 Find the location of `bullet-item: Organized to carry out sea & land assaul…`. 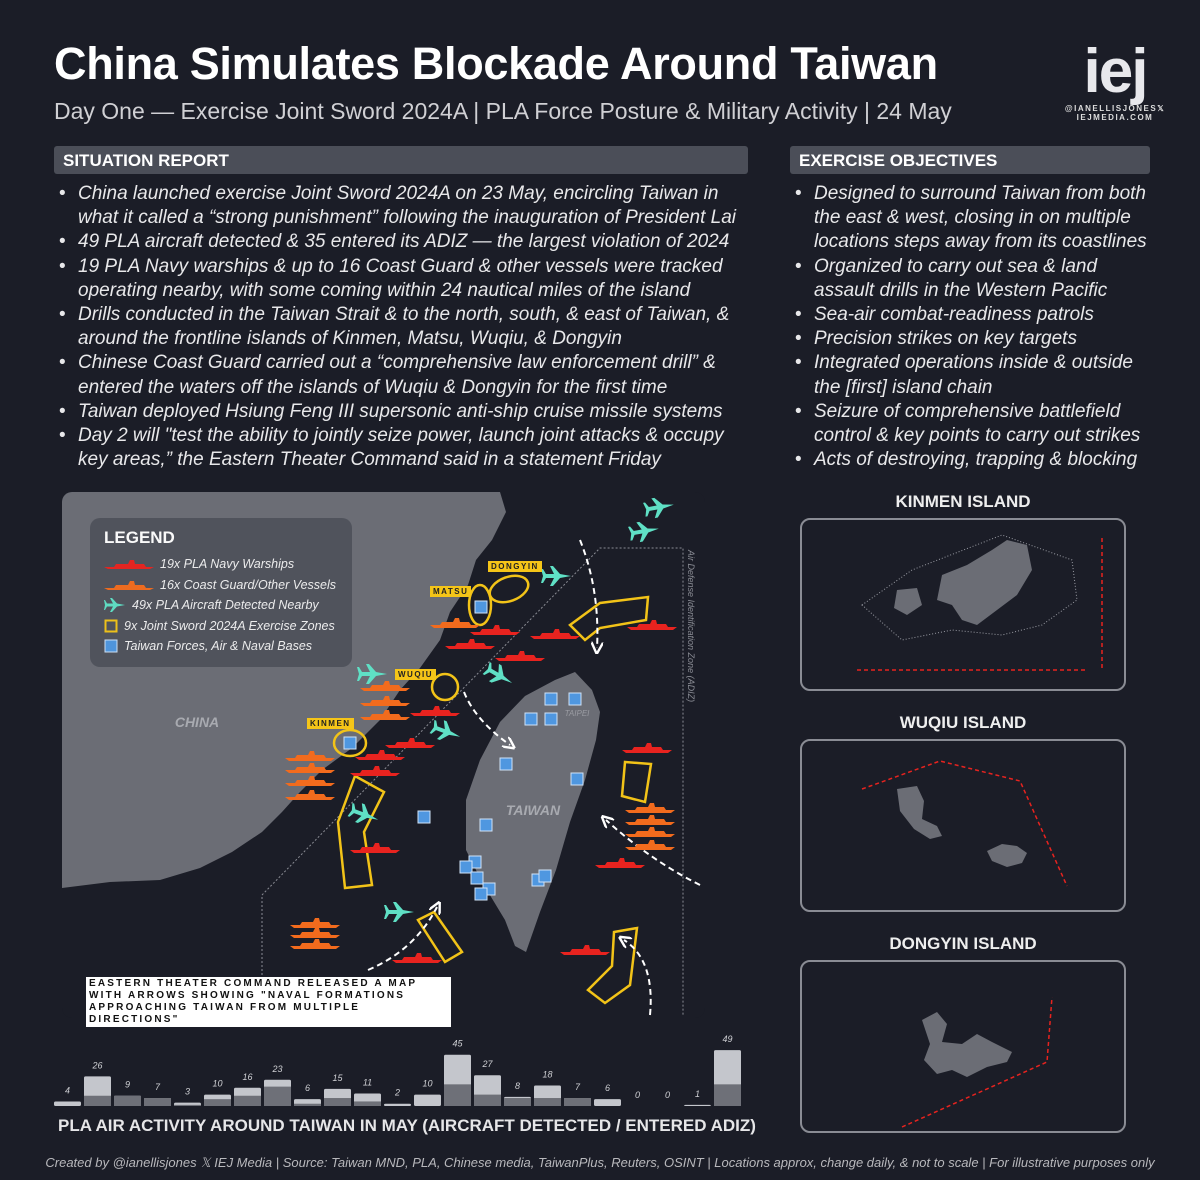

bullet-item: Organized to carry out sea & land assaul… is located at coordinates (975, 279).